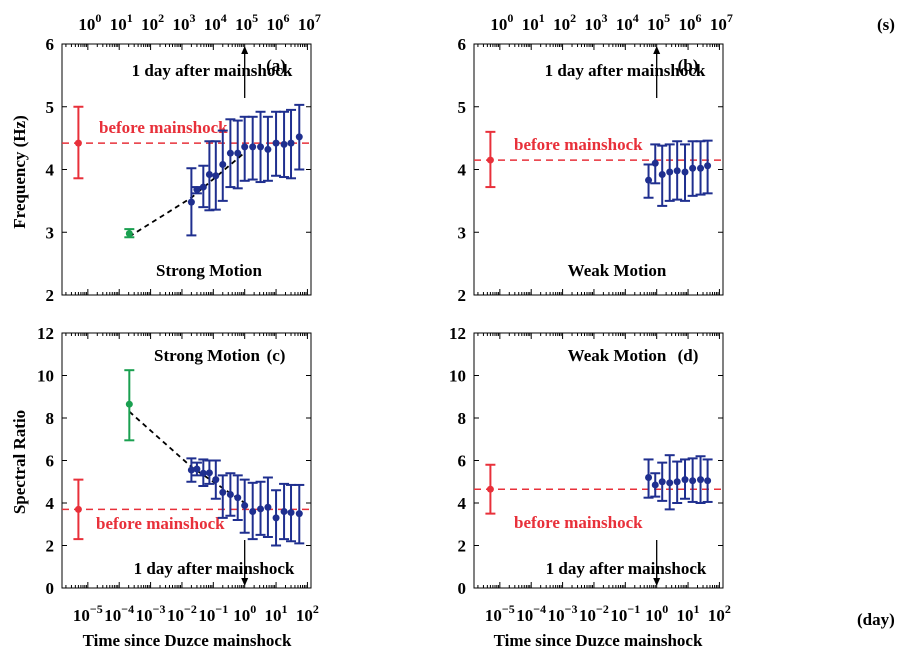 This screenshot has height=658, width=917. I want to click on plot-frame, so click(186, 460).